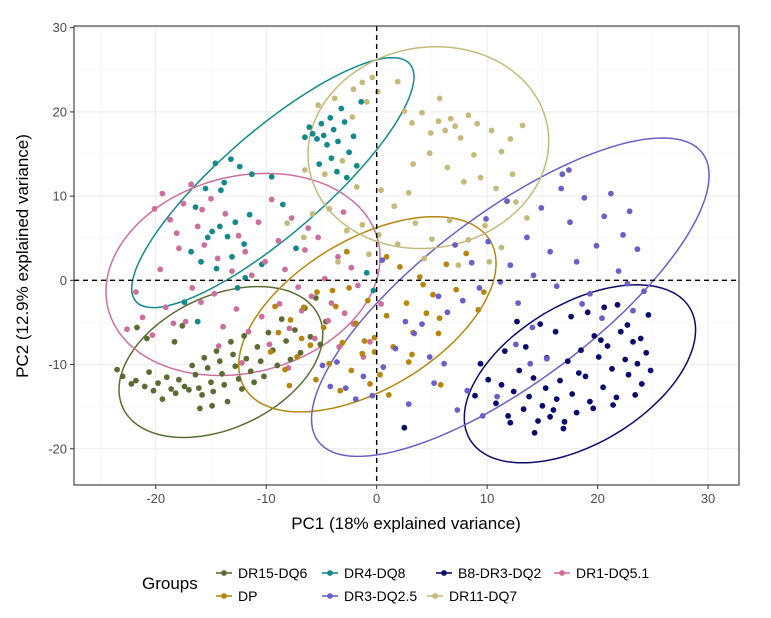 Image resolution: width=771 pixels, height=618 pixels. Describe the element at coordinates (60, 27) in the screenshot. I see `y-tick-label: 30` at that location.